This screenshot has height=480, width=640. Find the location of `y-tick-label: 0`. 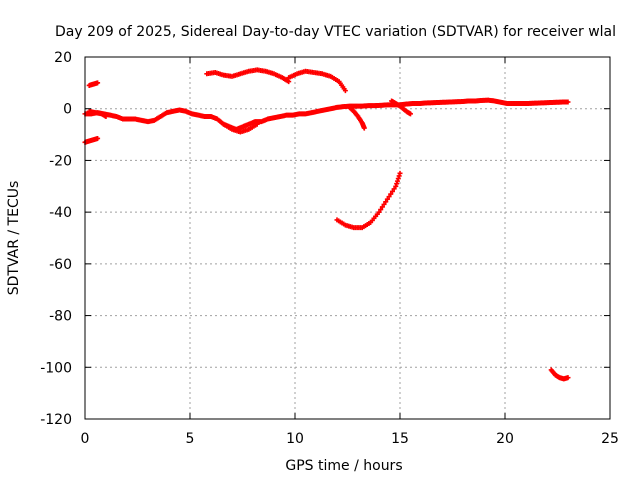

y-tick-label: 0 is located at coordinates (67, 110).